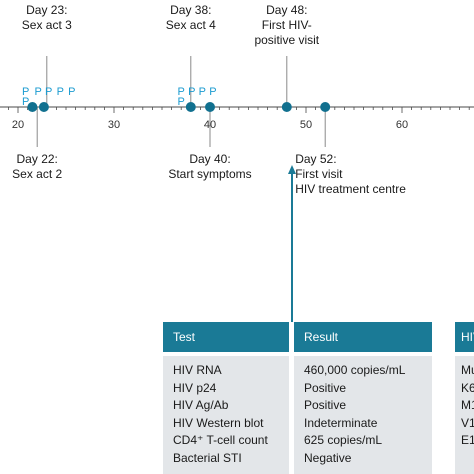  I want to click on tick-label: 30, so click(114, 125).